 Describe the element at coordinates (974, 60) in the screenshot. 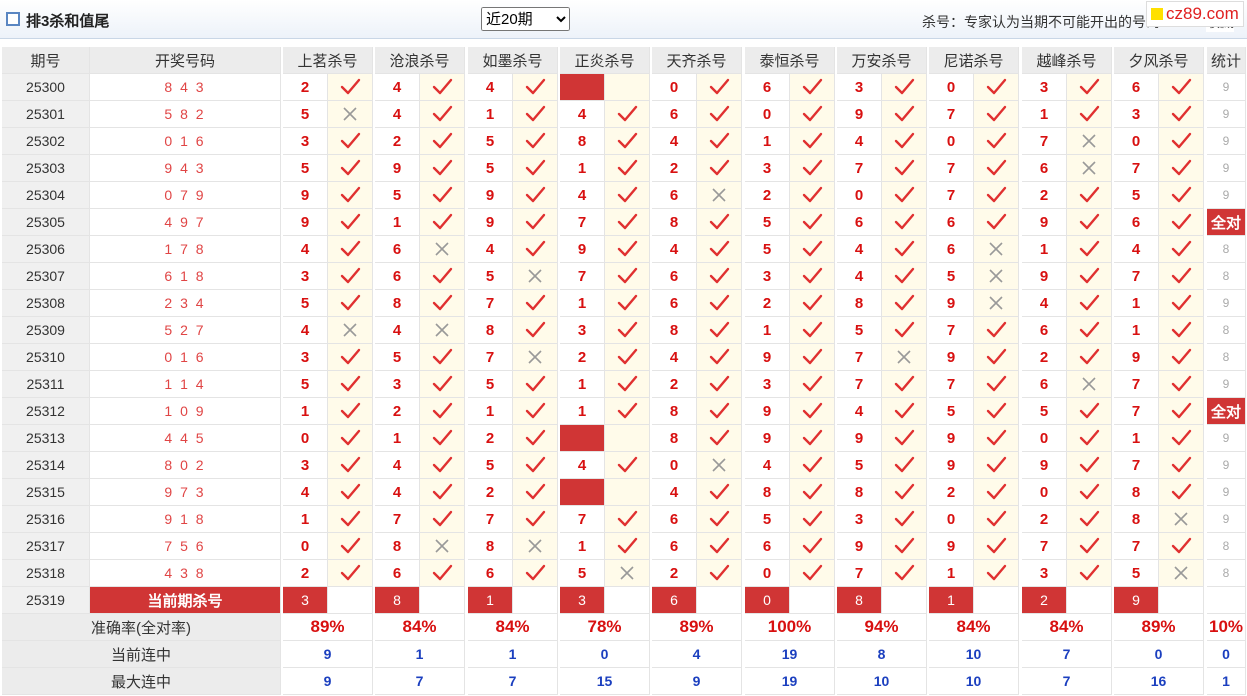

I see `column-header: 尼诺杀号` at that location.